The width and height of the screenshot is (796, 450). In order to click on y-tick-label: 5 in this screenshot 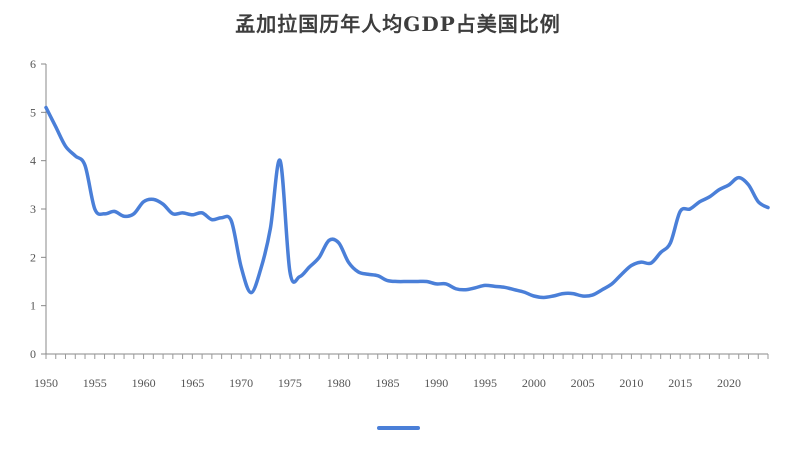, I will do `click(33, 112)`.